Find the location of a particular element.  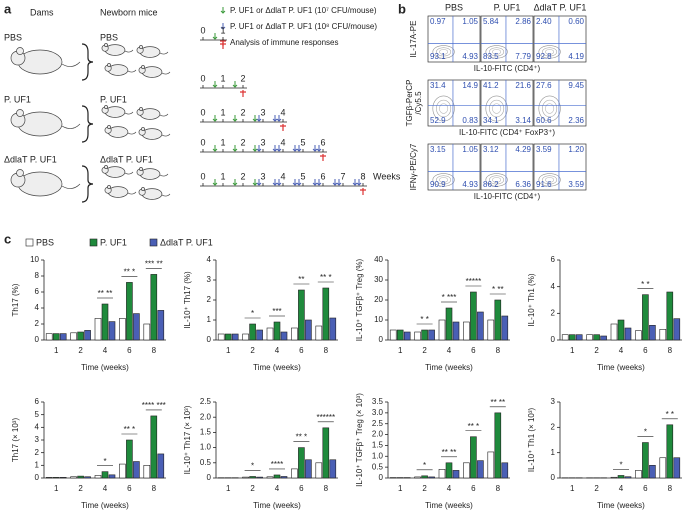

y-tick-label: 20 is located at coordinates (378, 299).